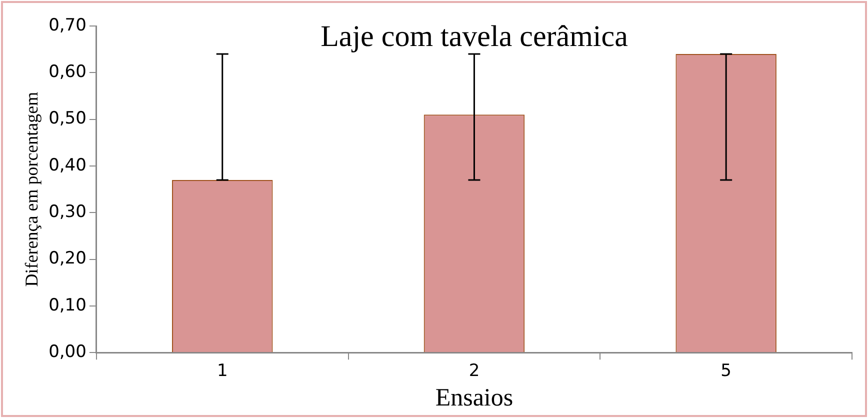 Image resolution: width=868 pixels, height=418 pixels. I want to click on y-tick-label: 0,00, so click(67, 352).